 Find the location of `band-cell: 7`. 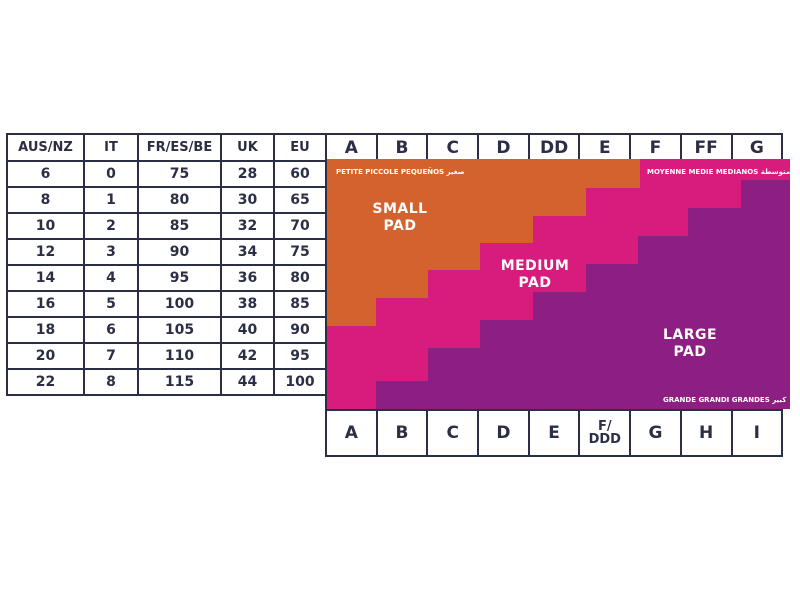

band-cell: 7 is located at coordinates (111, 356).